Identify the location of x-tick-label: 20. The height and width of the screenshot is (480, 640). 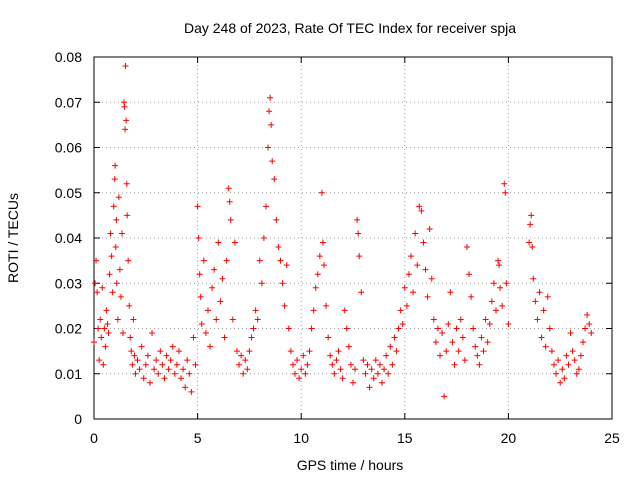
(509, 438).